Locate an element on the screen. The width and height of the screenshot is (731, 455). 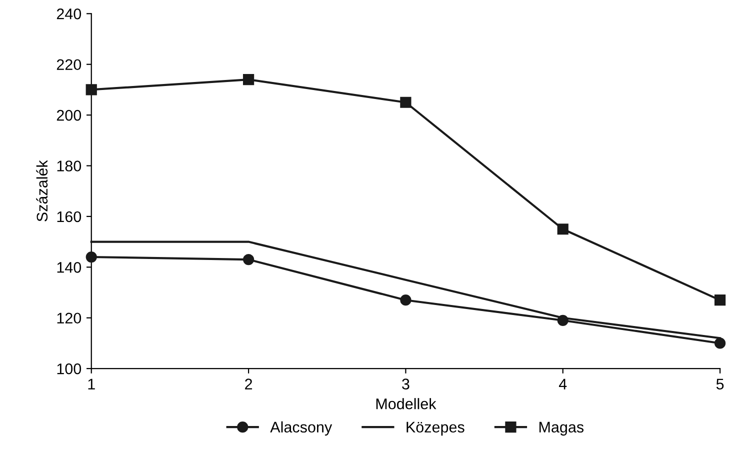
x-tick-label: 5 is located at coordinates (720, 384).